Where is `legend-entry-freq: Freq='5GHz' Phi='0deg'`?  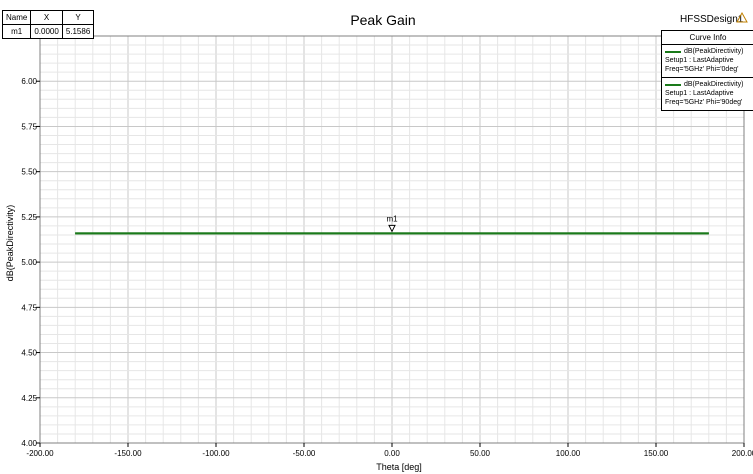 legend-entry-freq: Freq='5GHz' Phi='0deg' is located at coordinates (702, 69).